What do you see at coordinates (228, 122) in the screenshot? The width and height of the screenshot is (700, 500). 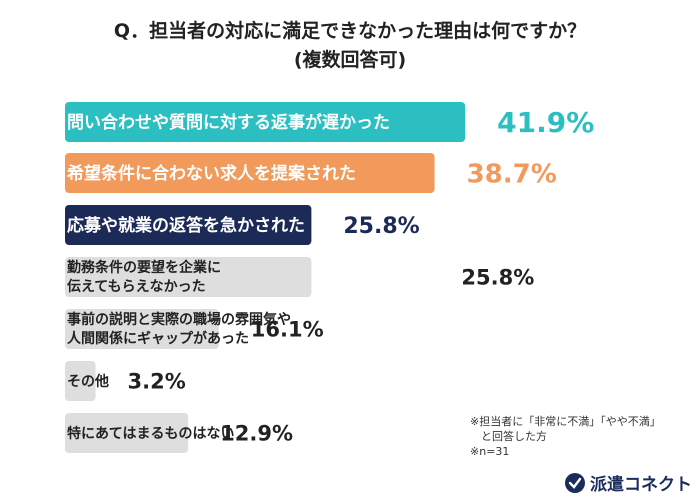 I see `bar-label-1: 問い合わせや質問に対する返事が遅かった` at bounding box center [228, 122].